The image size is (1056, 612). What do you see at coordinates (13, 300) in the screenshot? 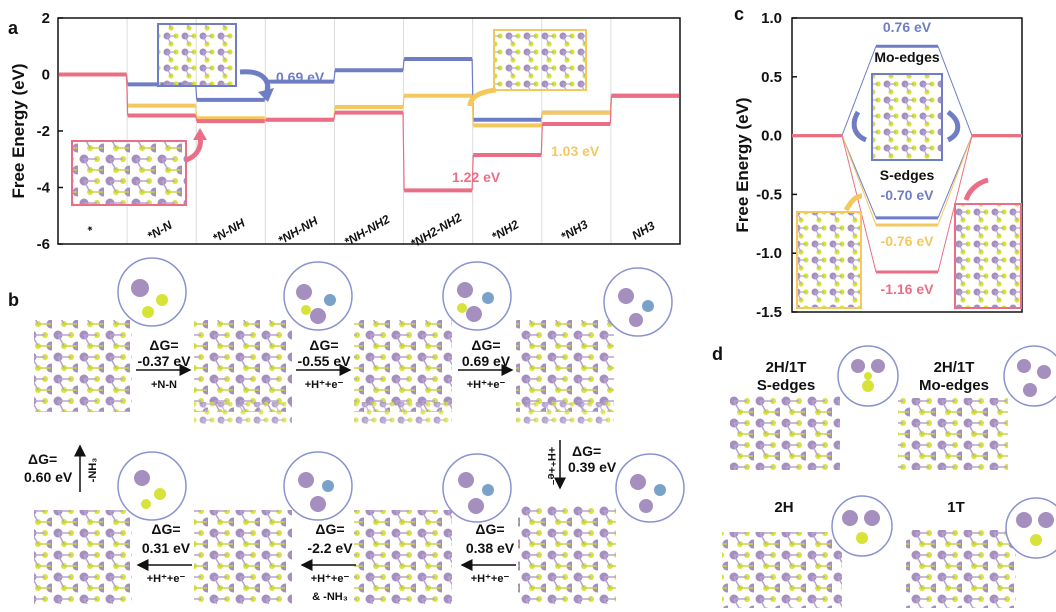
I see `panel-label-b: b` at bounding box center [13, 300].